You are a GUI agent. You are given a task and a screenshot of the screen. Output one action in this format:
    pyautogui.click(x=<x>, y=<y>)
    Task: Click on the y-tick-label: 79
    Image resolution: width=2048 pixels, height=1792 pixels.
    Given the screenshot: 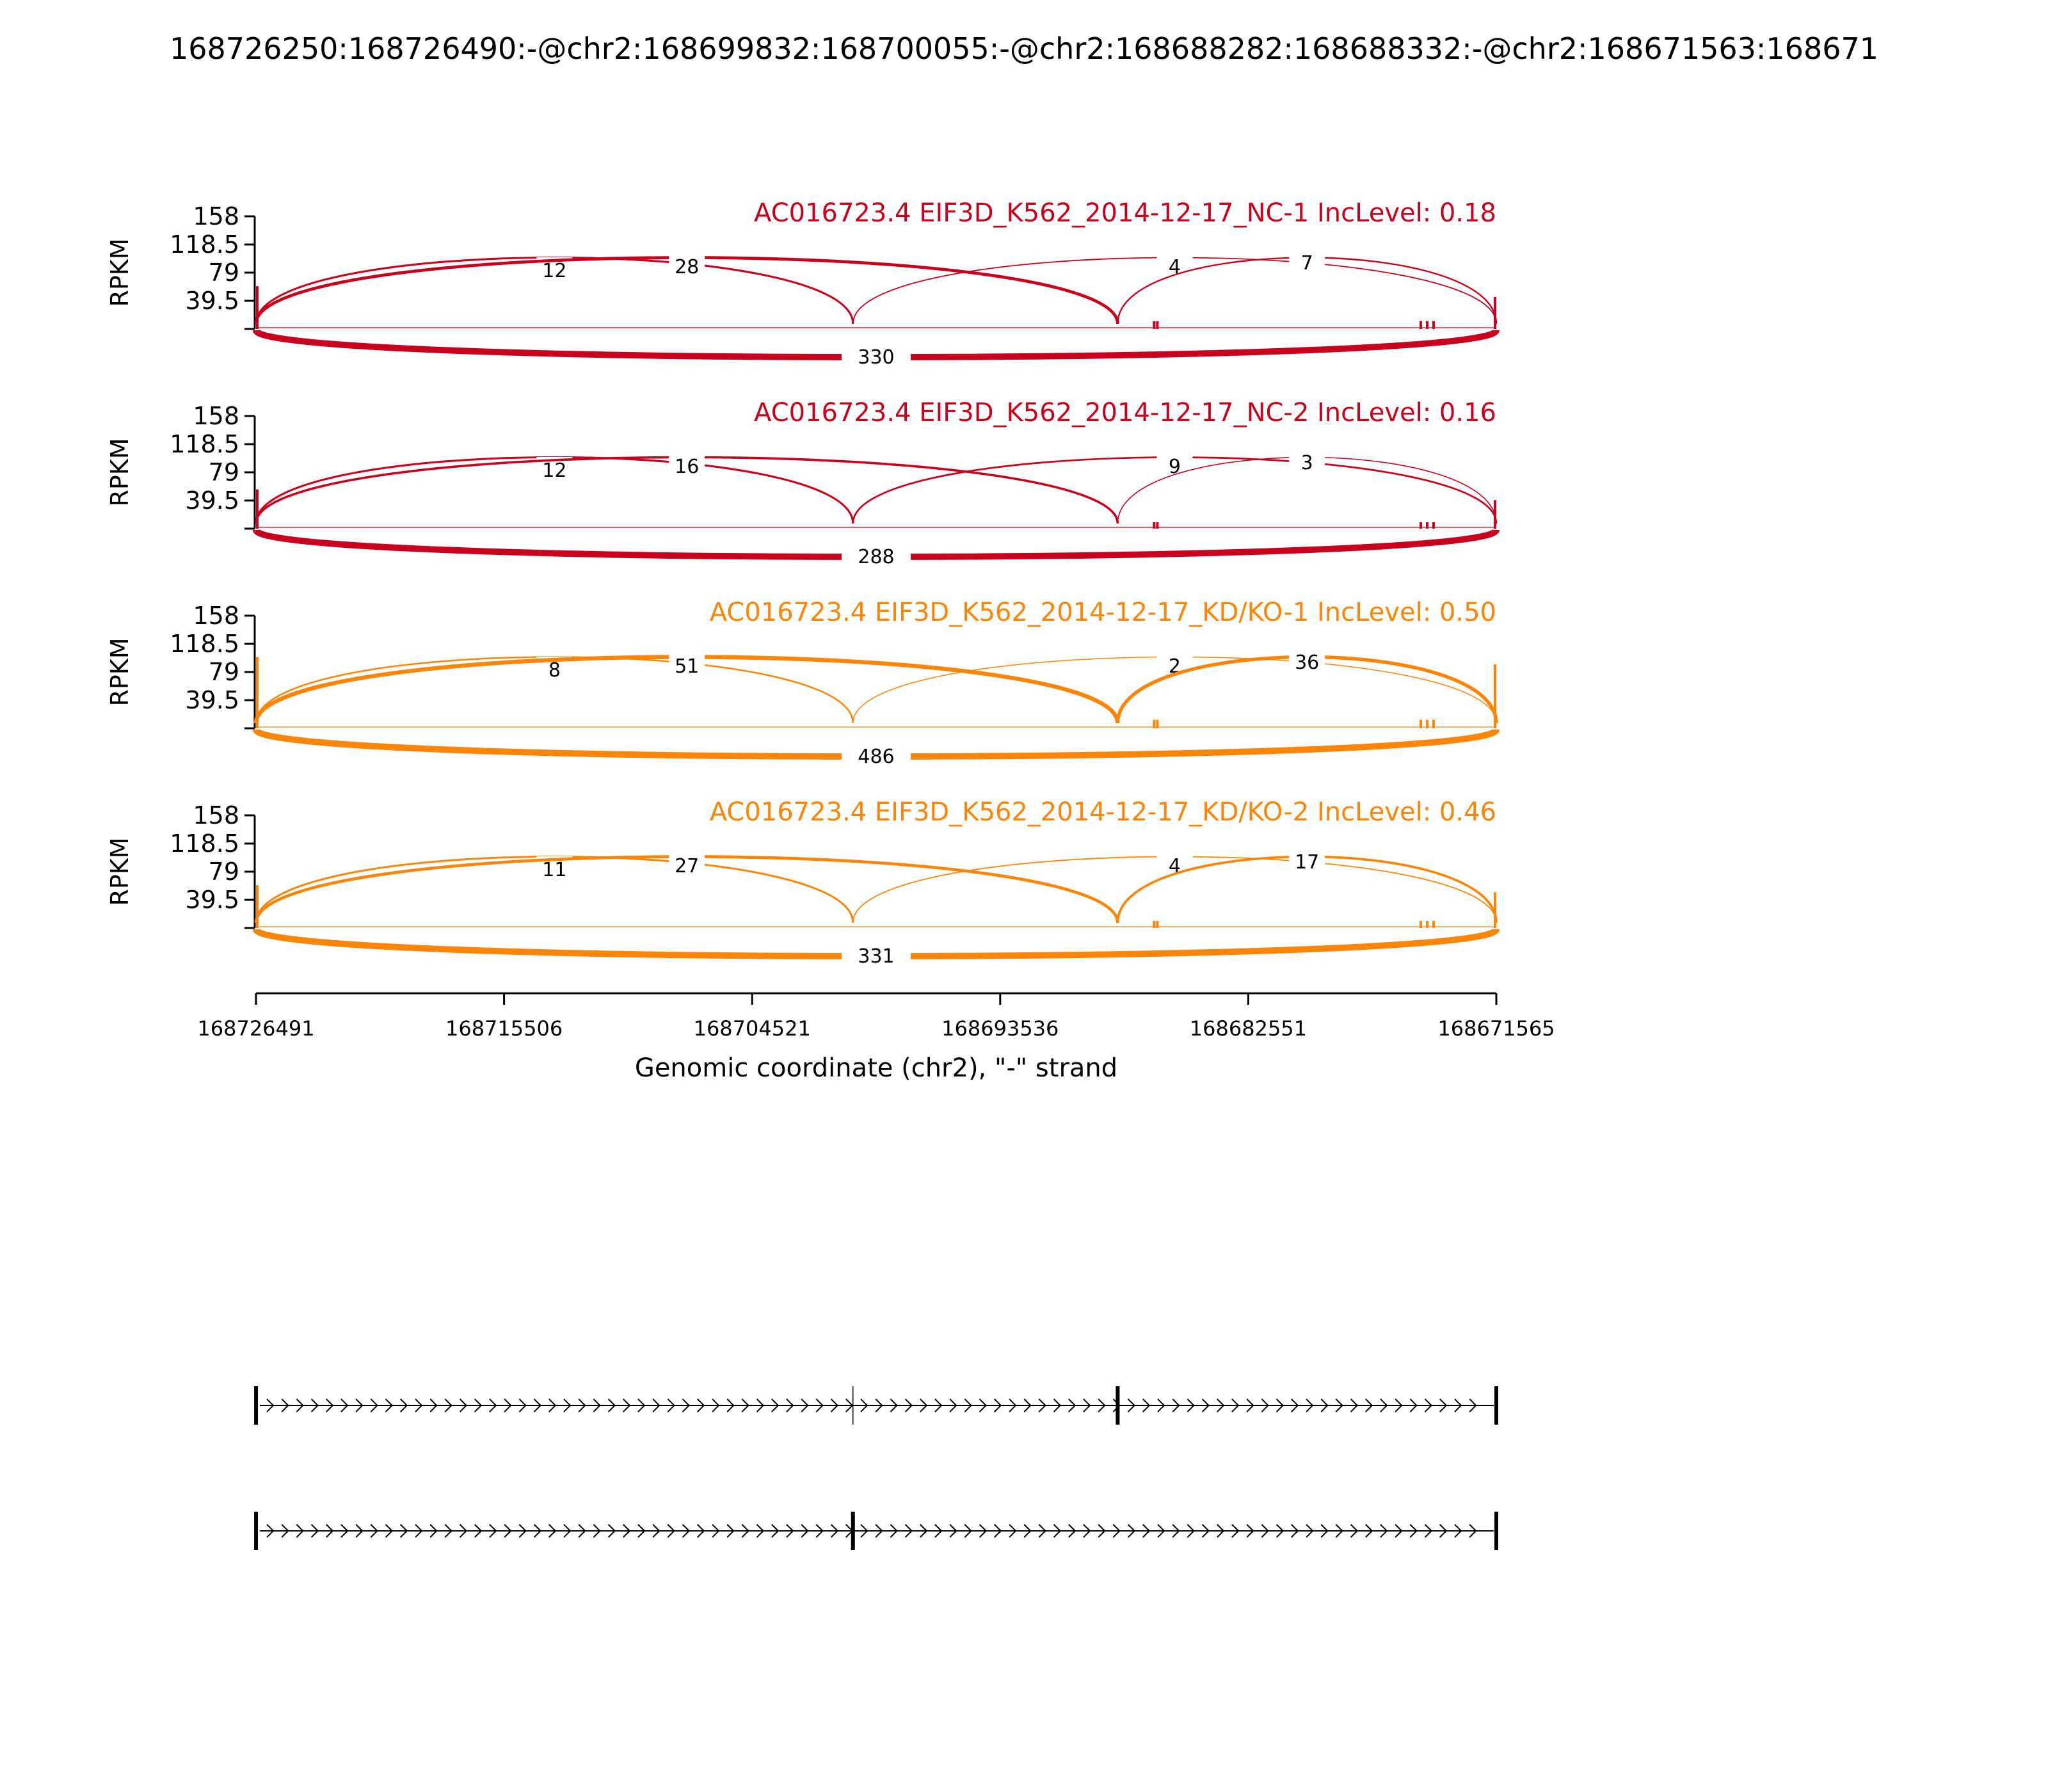 What is the action you would take?
    pyautogui.click(x=224, y=273)
    